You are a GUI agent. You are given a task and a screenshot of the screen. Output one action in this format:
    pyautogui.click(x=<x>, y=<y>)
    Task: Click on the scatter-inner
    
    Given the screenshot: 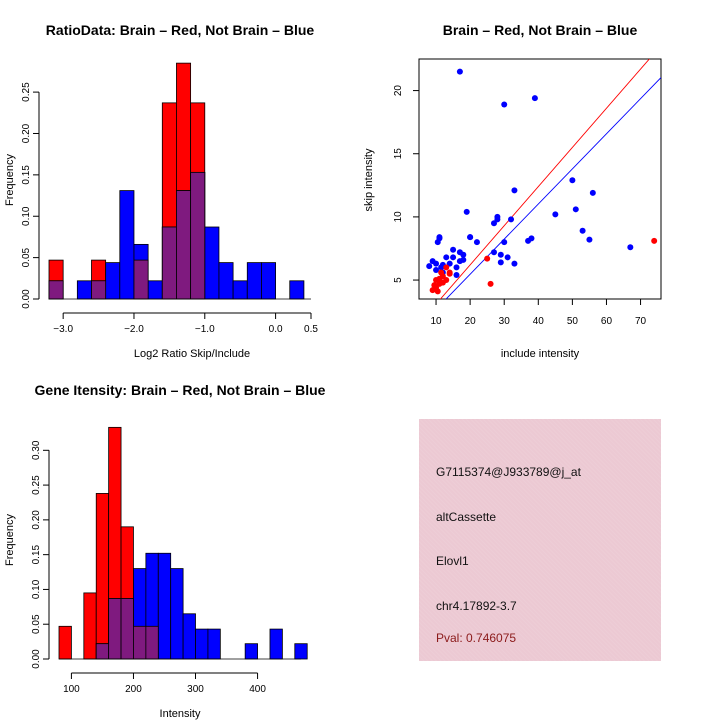 What is the action you would take?
    pyautogui.click(x=543, y=179)
    